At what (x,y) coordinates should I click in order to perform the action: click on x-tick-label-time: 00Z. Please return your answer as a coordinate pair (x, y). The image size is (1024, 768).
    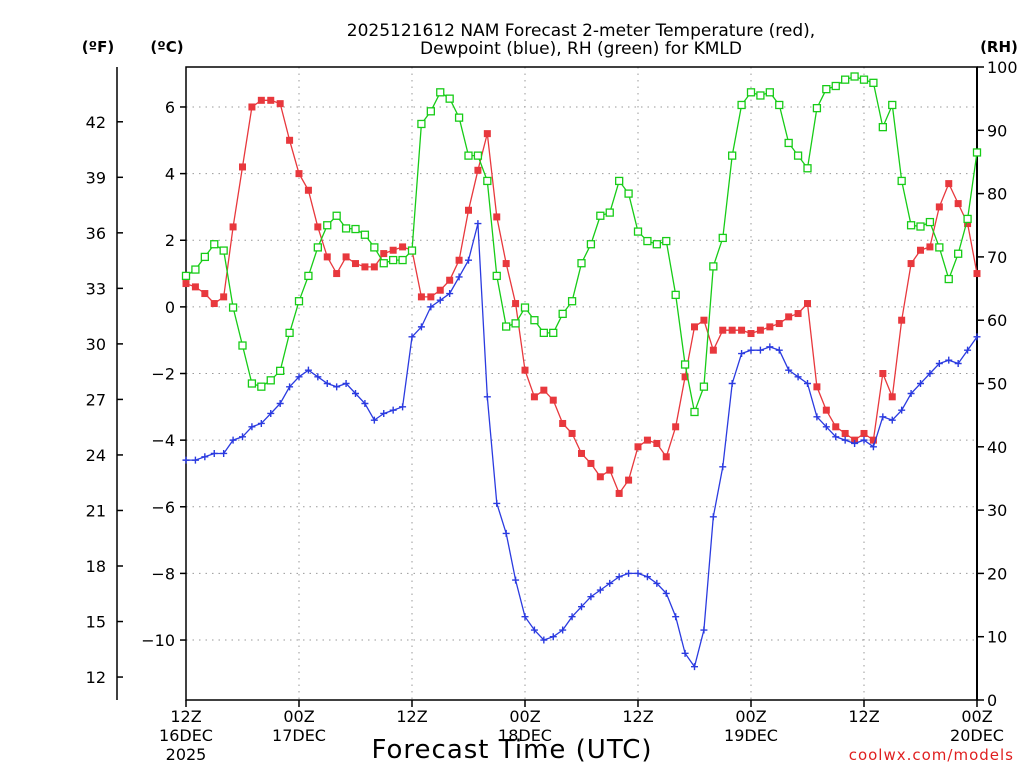
    Looking at the image, I should click on (750, 716).